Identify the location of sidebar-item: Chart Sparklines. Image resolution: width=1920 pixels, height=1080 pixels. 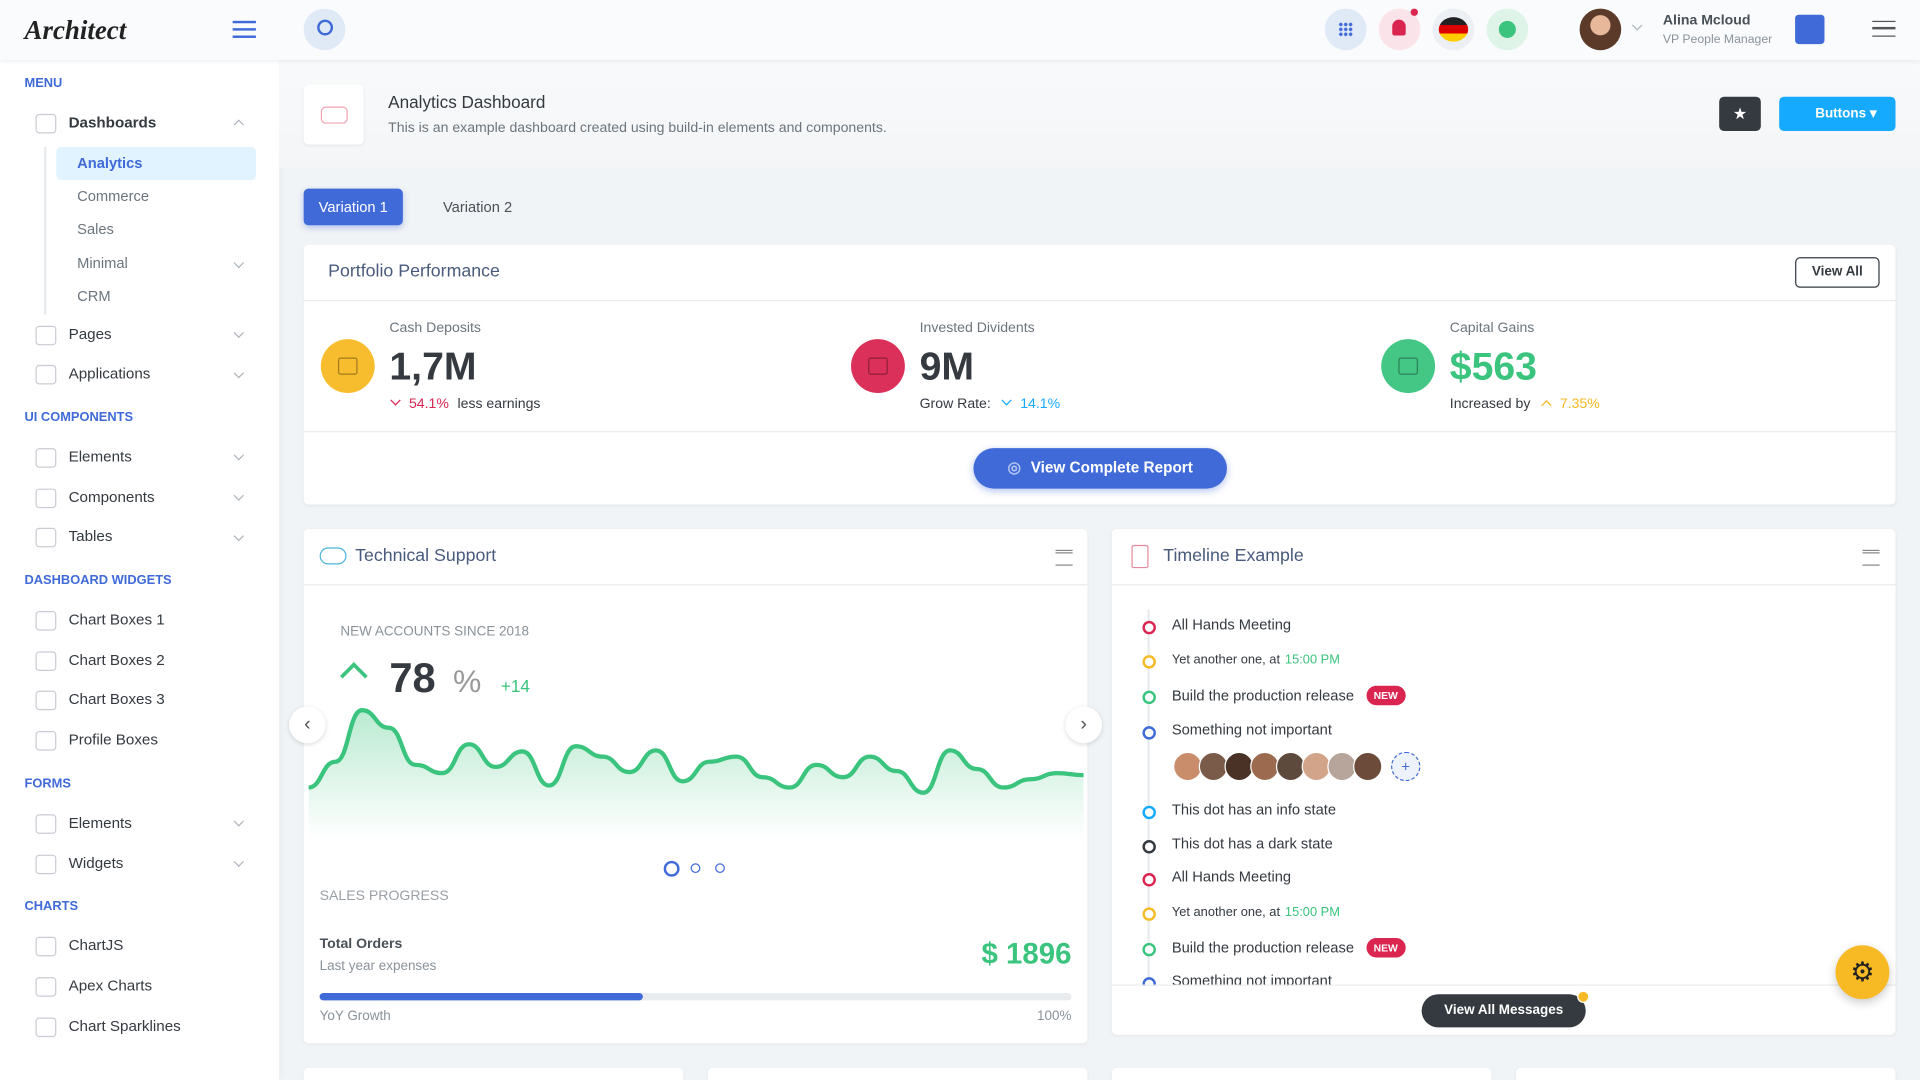
(139, 1026).